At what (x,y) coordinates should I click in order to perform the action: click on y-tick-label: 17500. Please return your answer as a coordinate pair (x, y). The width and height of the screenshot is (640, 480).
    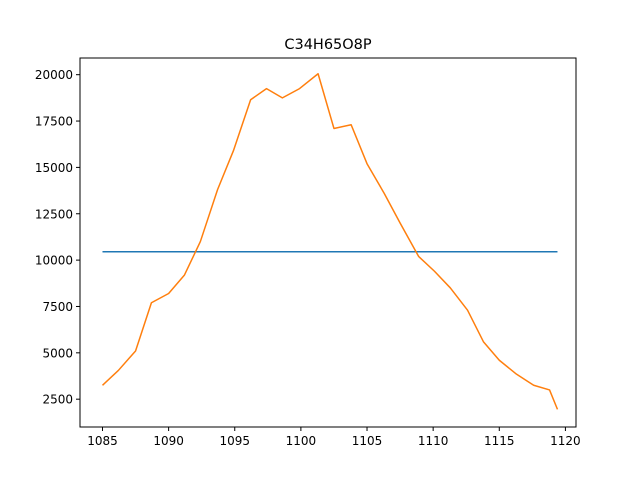
    Looking at the image, I should click on (54, 122).